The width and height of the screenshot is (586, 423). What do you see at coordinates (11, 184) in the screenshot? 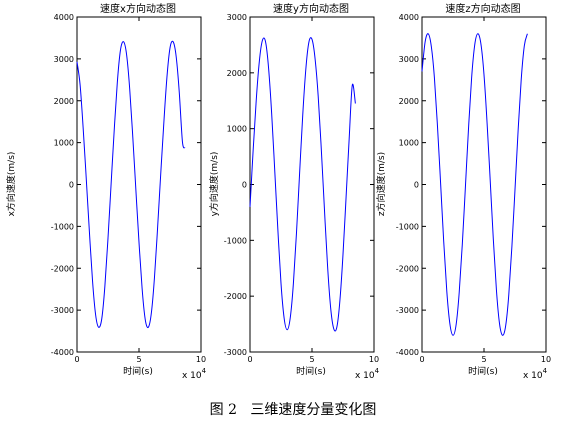
I see `y-axis-label: x方向速度(m/s)` at bounding box center [11, 184].